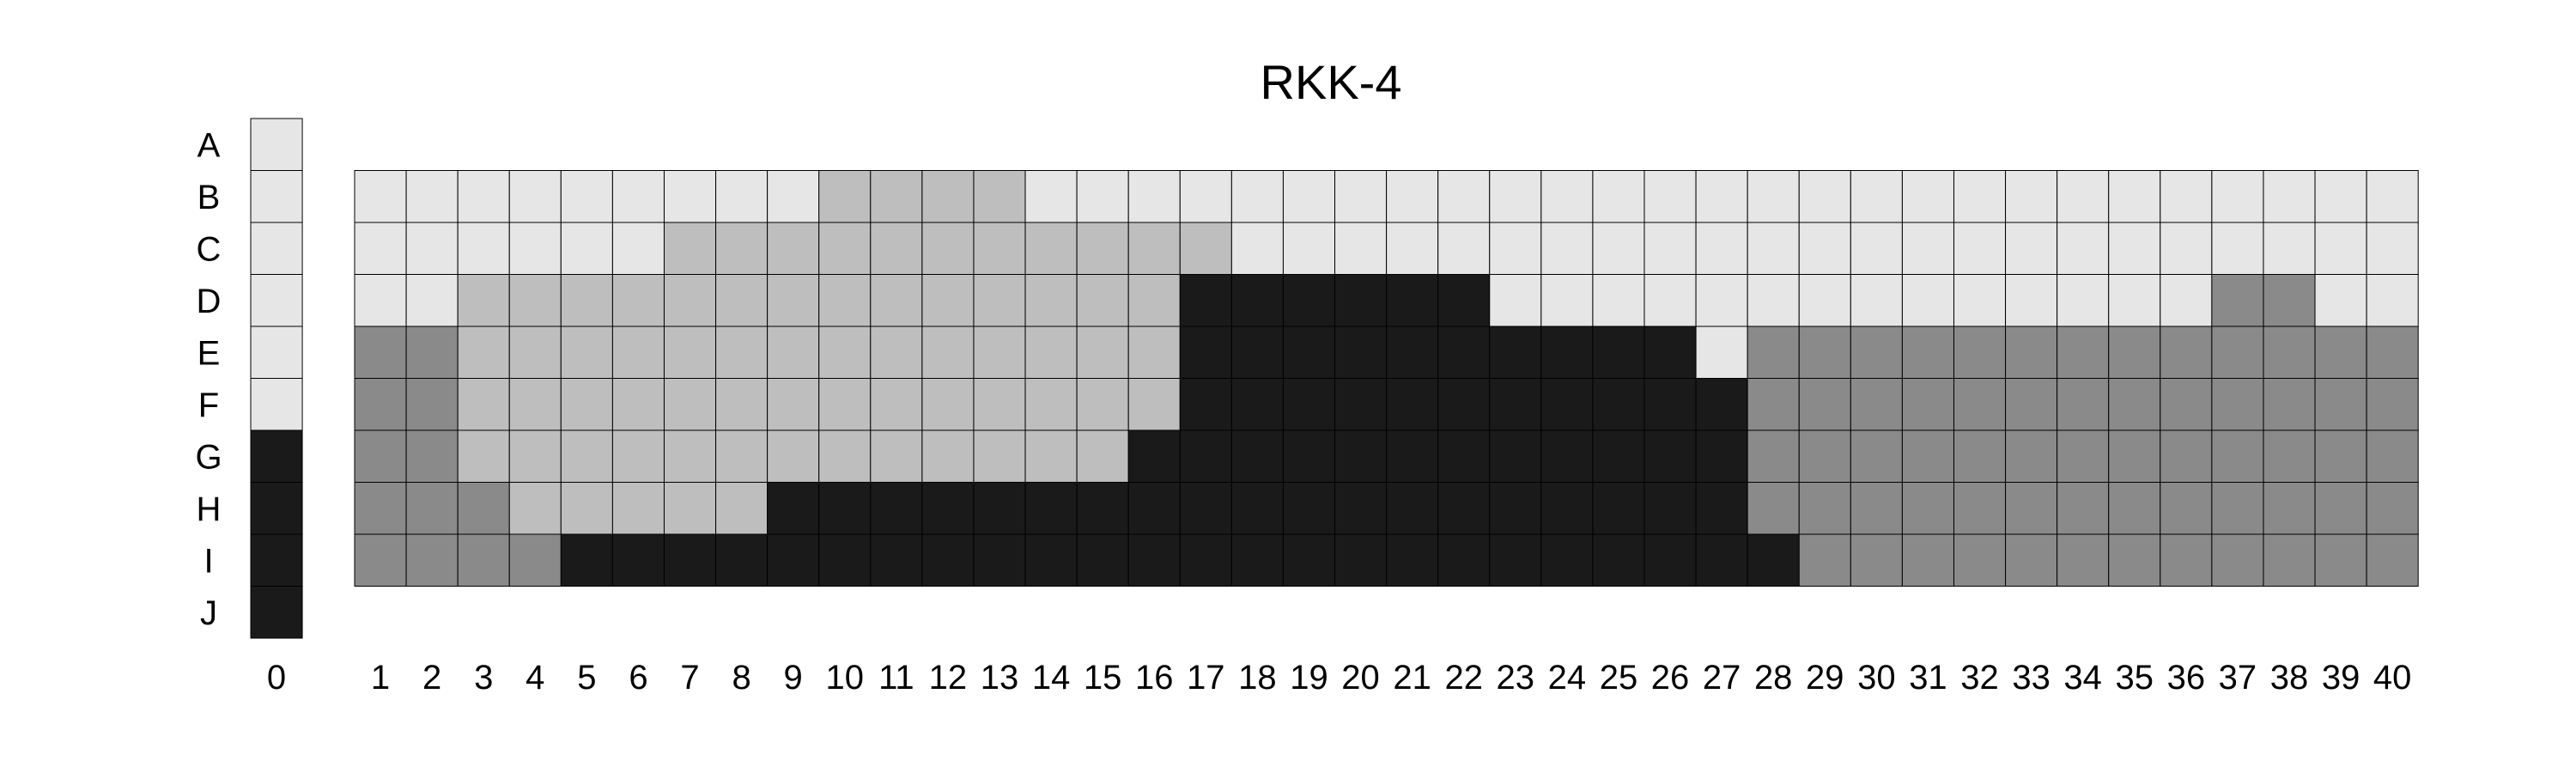 This screenshot has height=773, width=2576. Describe the element at coordinates (1412, 509) in the screenshot. I see `cell-21-h` at that location.